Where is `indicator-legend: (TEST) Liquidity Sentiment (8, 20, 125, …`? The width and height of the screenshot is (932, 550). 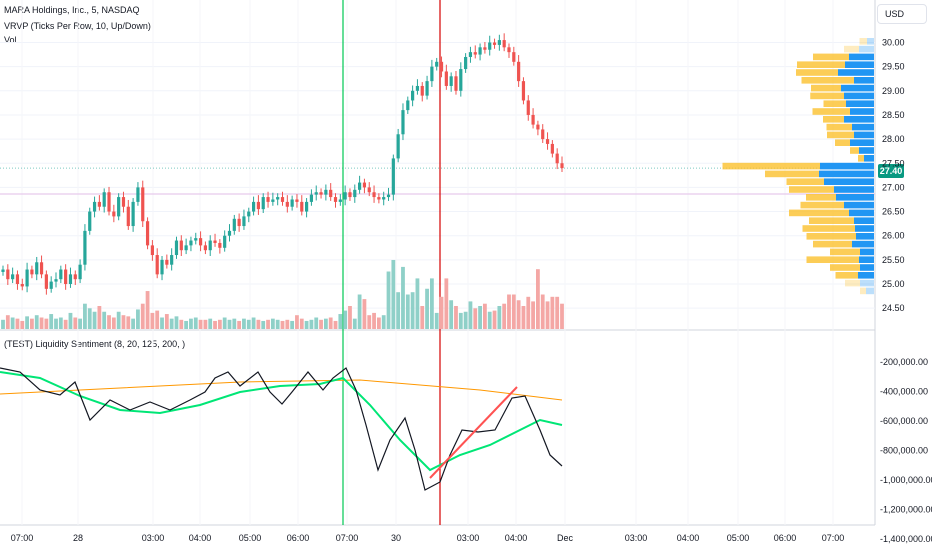 indicator-legend: (TEST) Liquidity Sentiment (8, 20, 125, … is located at coordinates (95, 344).